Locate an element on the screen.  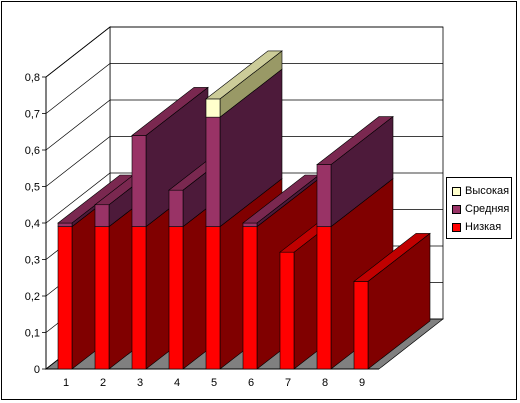
x-tick-label: 2 is located at coordinates (103, 383).